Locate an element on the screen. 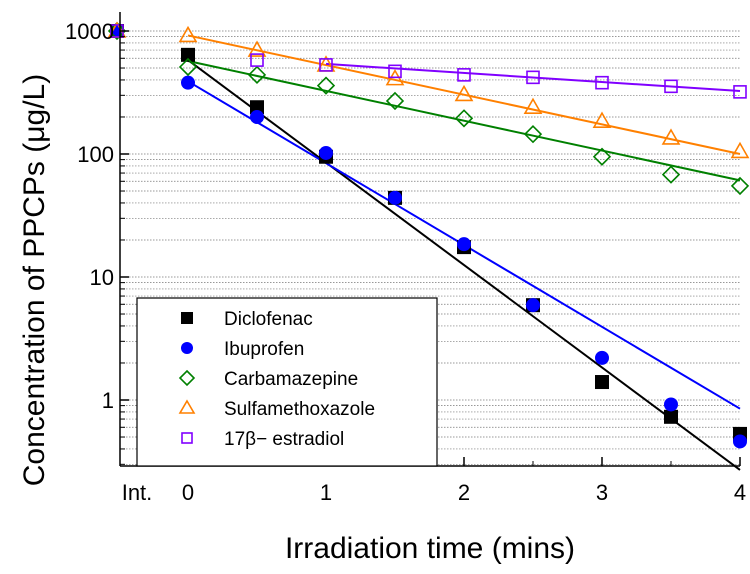 The height and width of the screenshot is (574, 750). legend-label-ibuprofen: Ibuprofen is located at coordinates (264, 349).